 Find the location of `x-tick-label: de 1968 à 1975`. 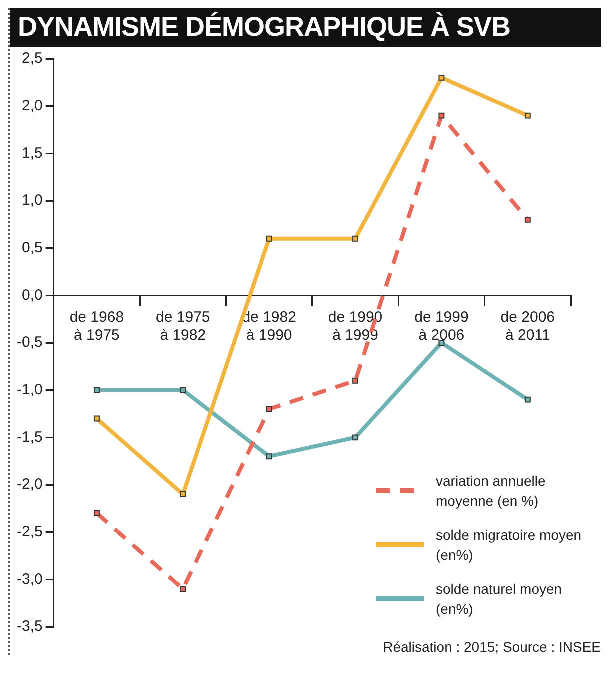

x-tick-label: de 1968 à 1975 is located at coordinates (97, 326).